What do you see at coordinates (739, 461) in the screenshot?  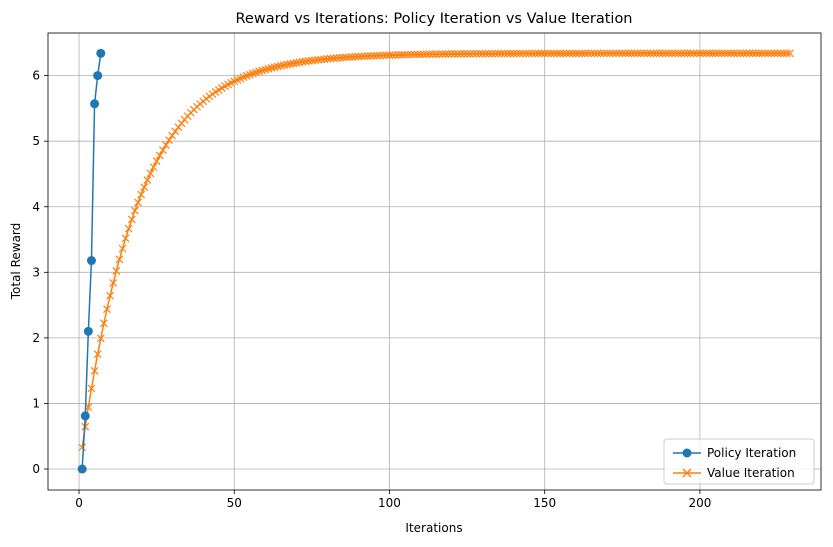 I see `legend-box` at bounding box center [739, 461].